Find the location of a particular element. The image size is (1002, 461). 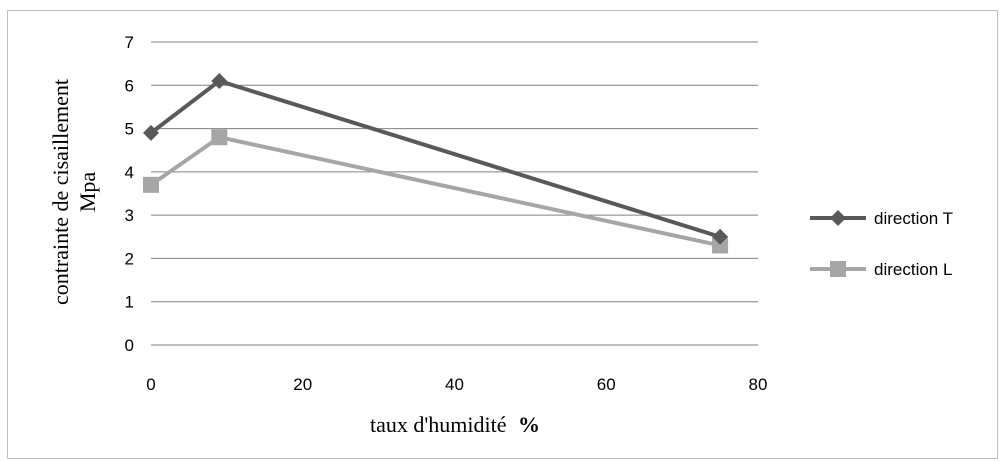

x-tick-label: 20 is located at coordinates (302, 384).